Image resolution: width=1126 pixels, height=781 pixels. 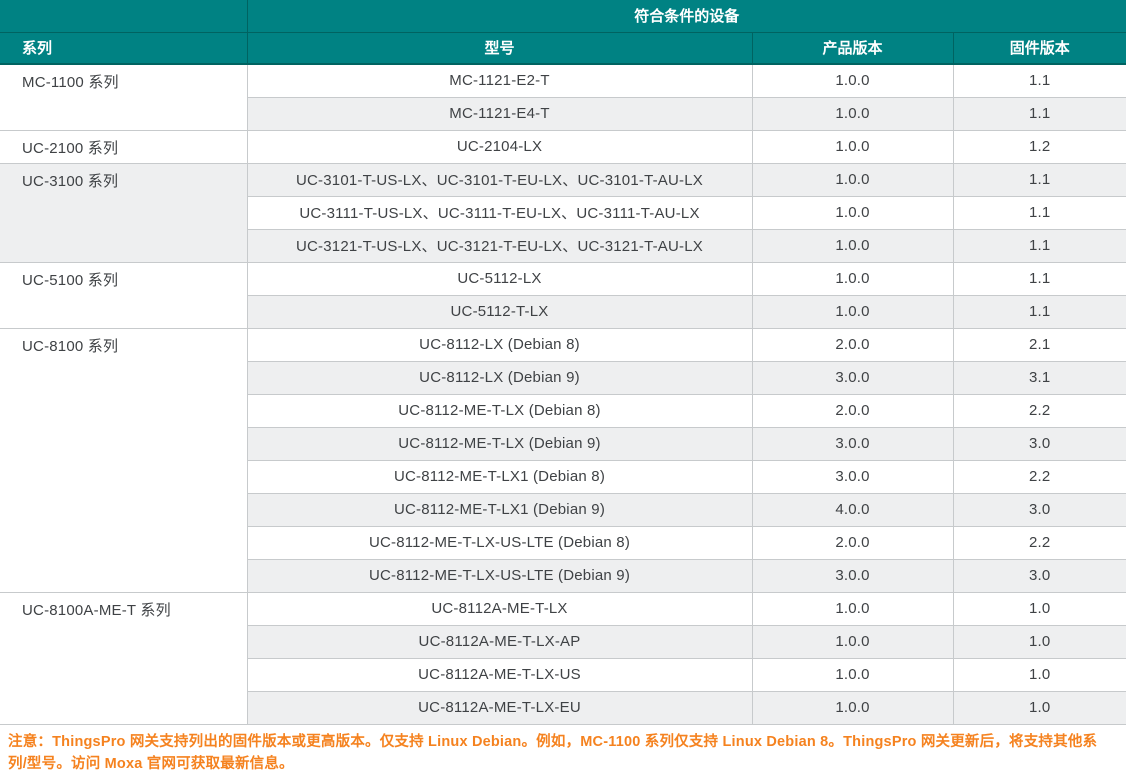 What do you see at coordinates (499, 114) in the screenshot?
I see `model-cell: MC-1121-E4-T` at bounding box center [499, 114].